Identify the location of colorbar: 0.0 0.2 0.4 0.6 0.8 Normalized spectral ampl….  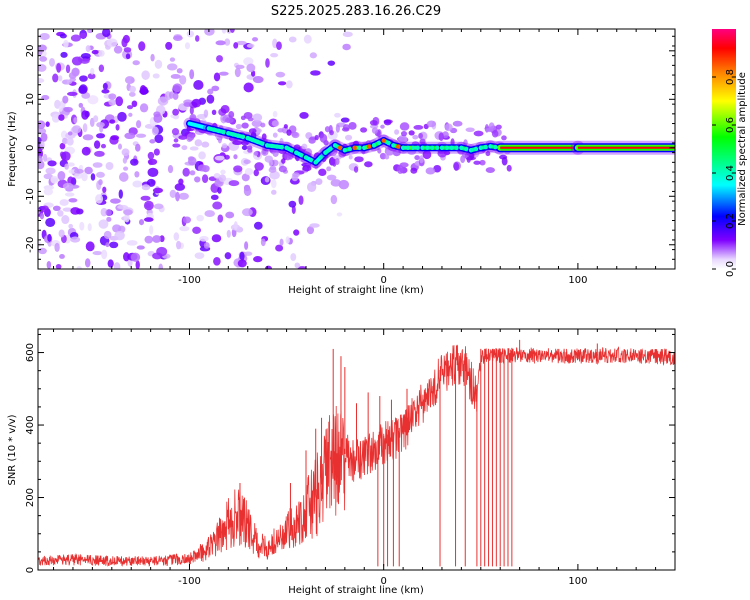
(730, 153).